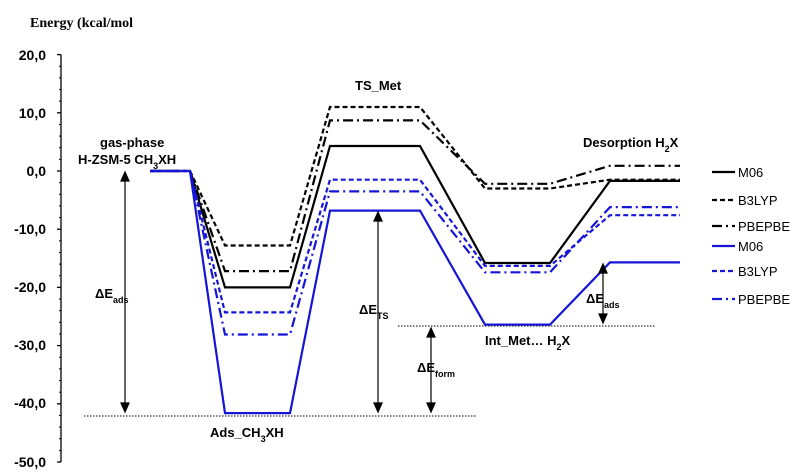 The image size is (811, 473). I want to click on gas-phase-label-2: H-ZSM-5 CH3XH, so click(127, 161).